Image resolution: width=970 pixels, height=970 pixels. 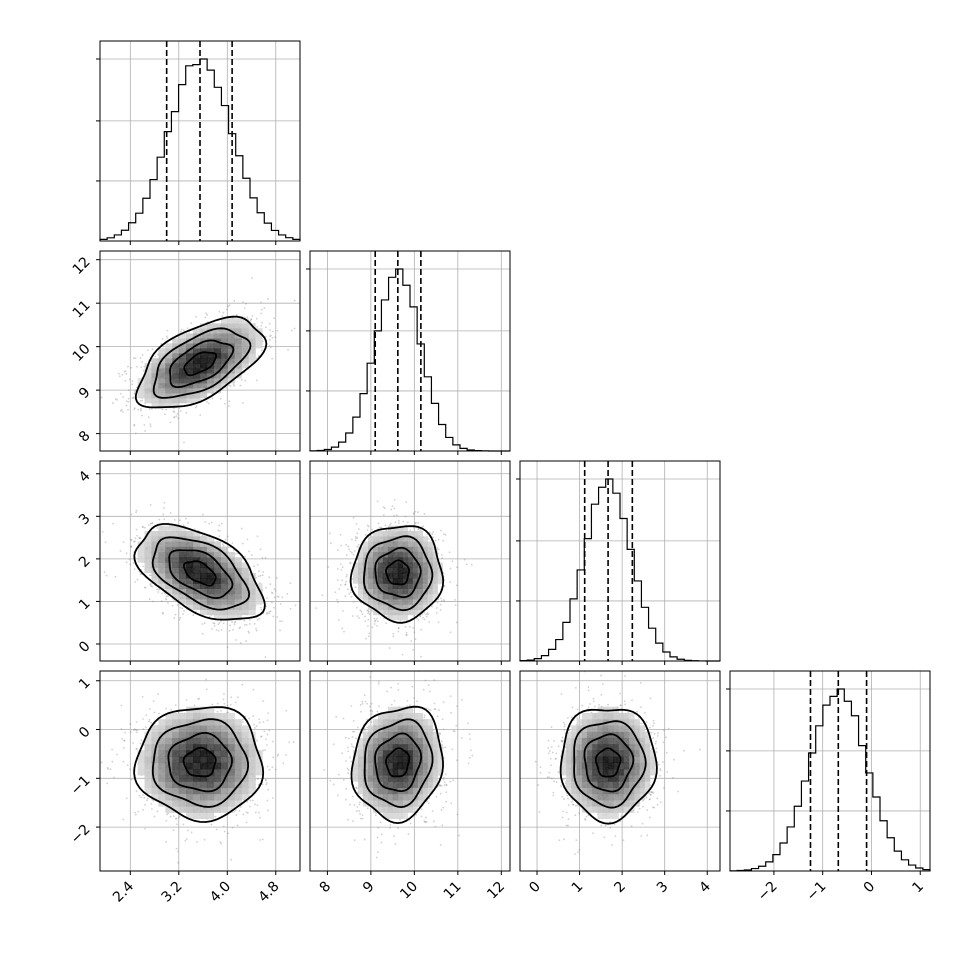 I want to click on scatter-points, so click(x=394, y=578).